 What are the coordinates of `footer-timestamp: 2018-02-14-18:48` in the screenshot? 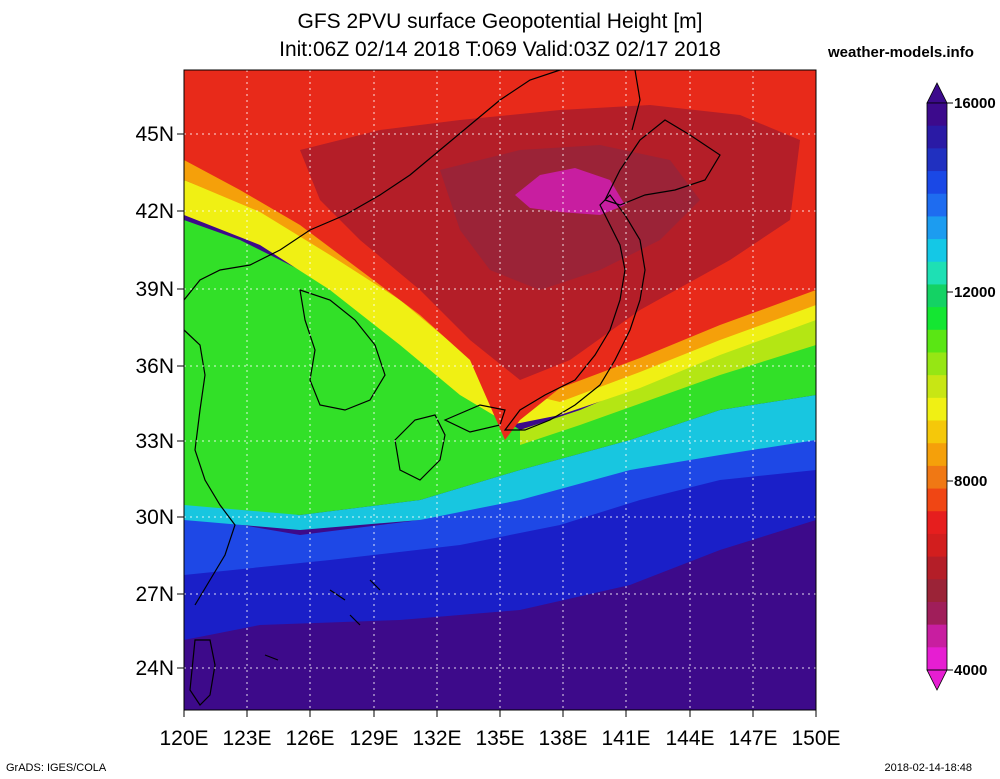 It's located at (928, 768).